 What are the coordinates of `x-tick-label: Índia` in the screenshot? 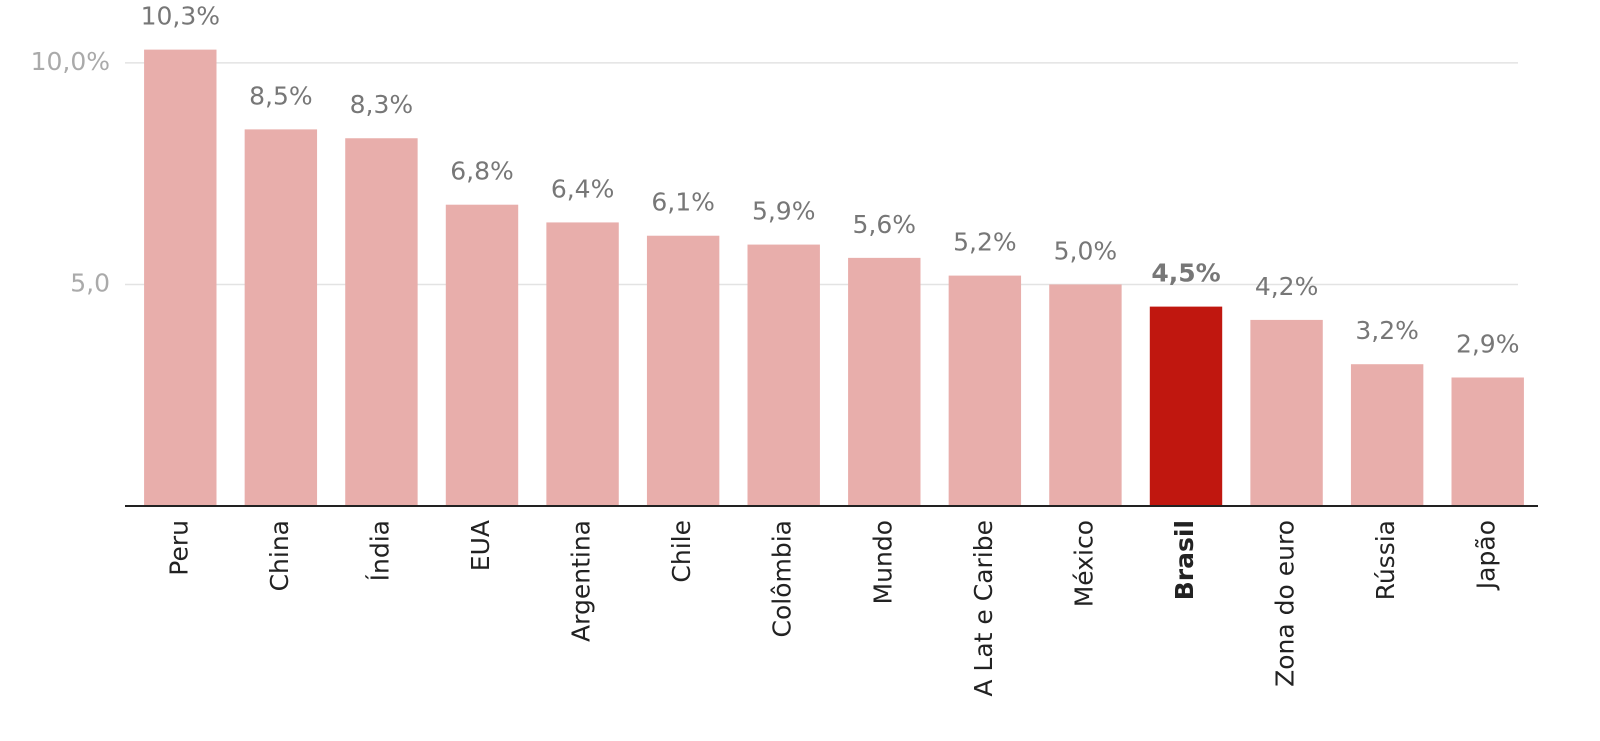 It's located at (379, 550).